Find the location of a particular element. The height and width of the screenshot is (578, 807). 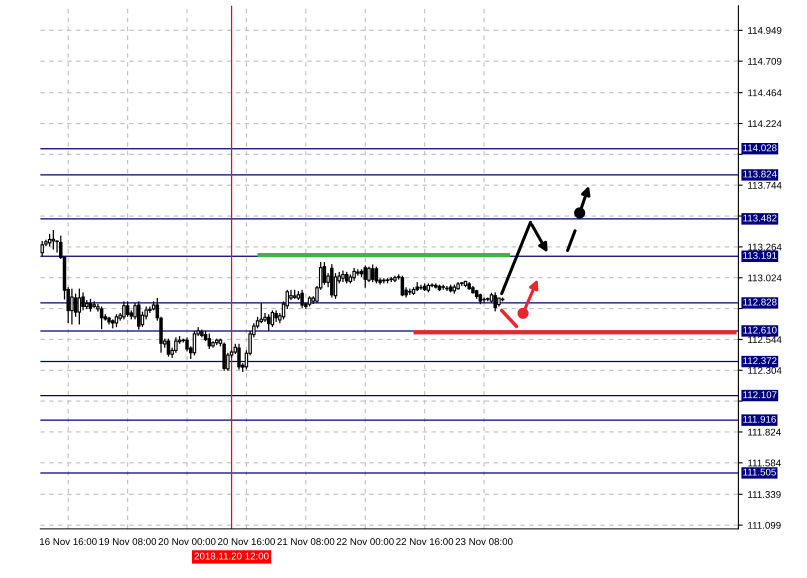

ref-line-label: 111.916 is located at coordinates (759, 419).